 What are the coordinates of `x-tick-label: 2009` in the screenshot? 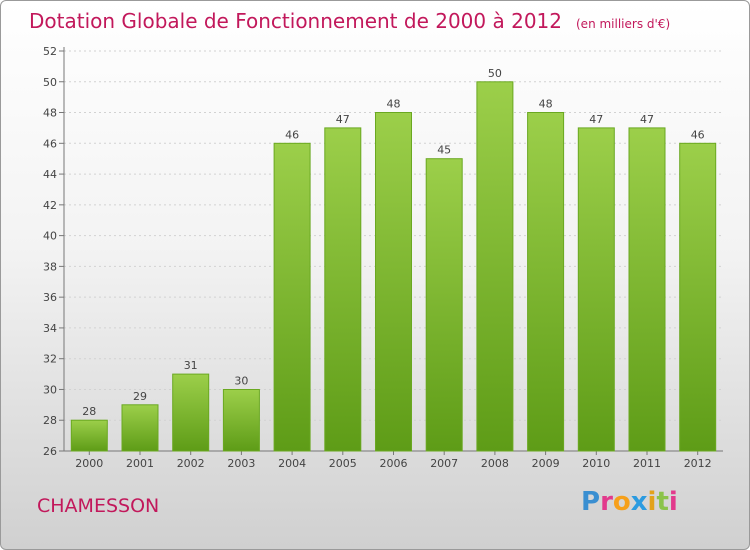 It's located at (546, 463).